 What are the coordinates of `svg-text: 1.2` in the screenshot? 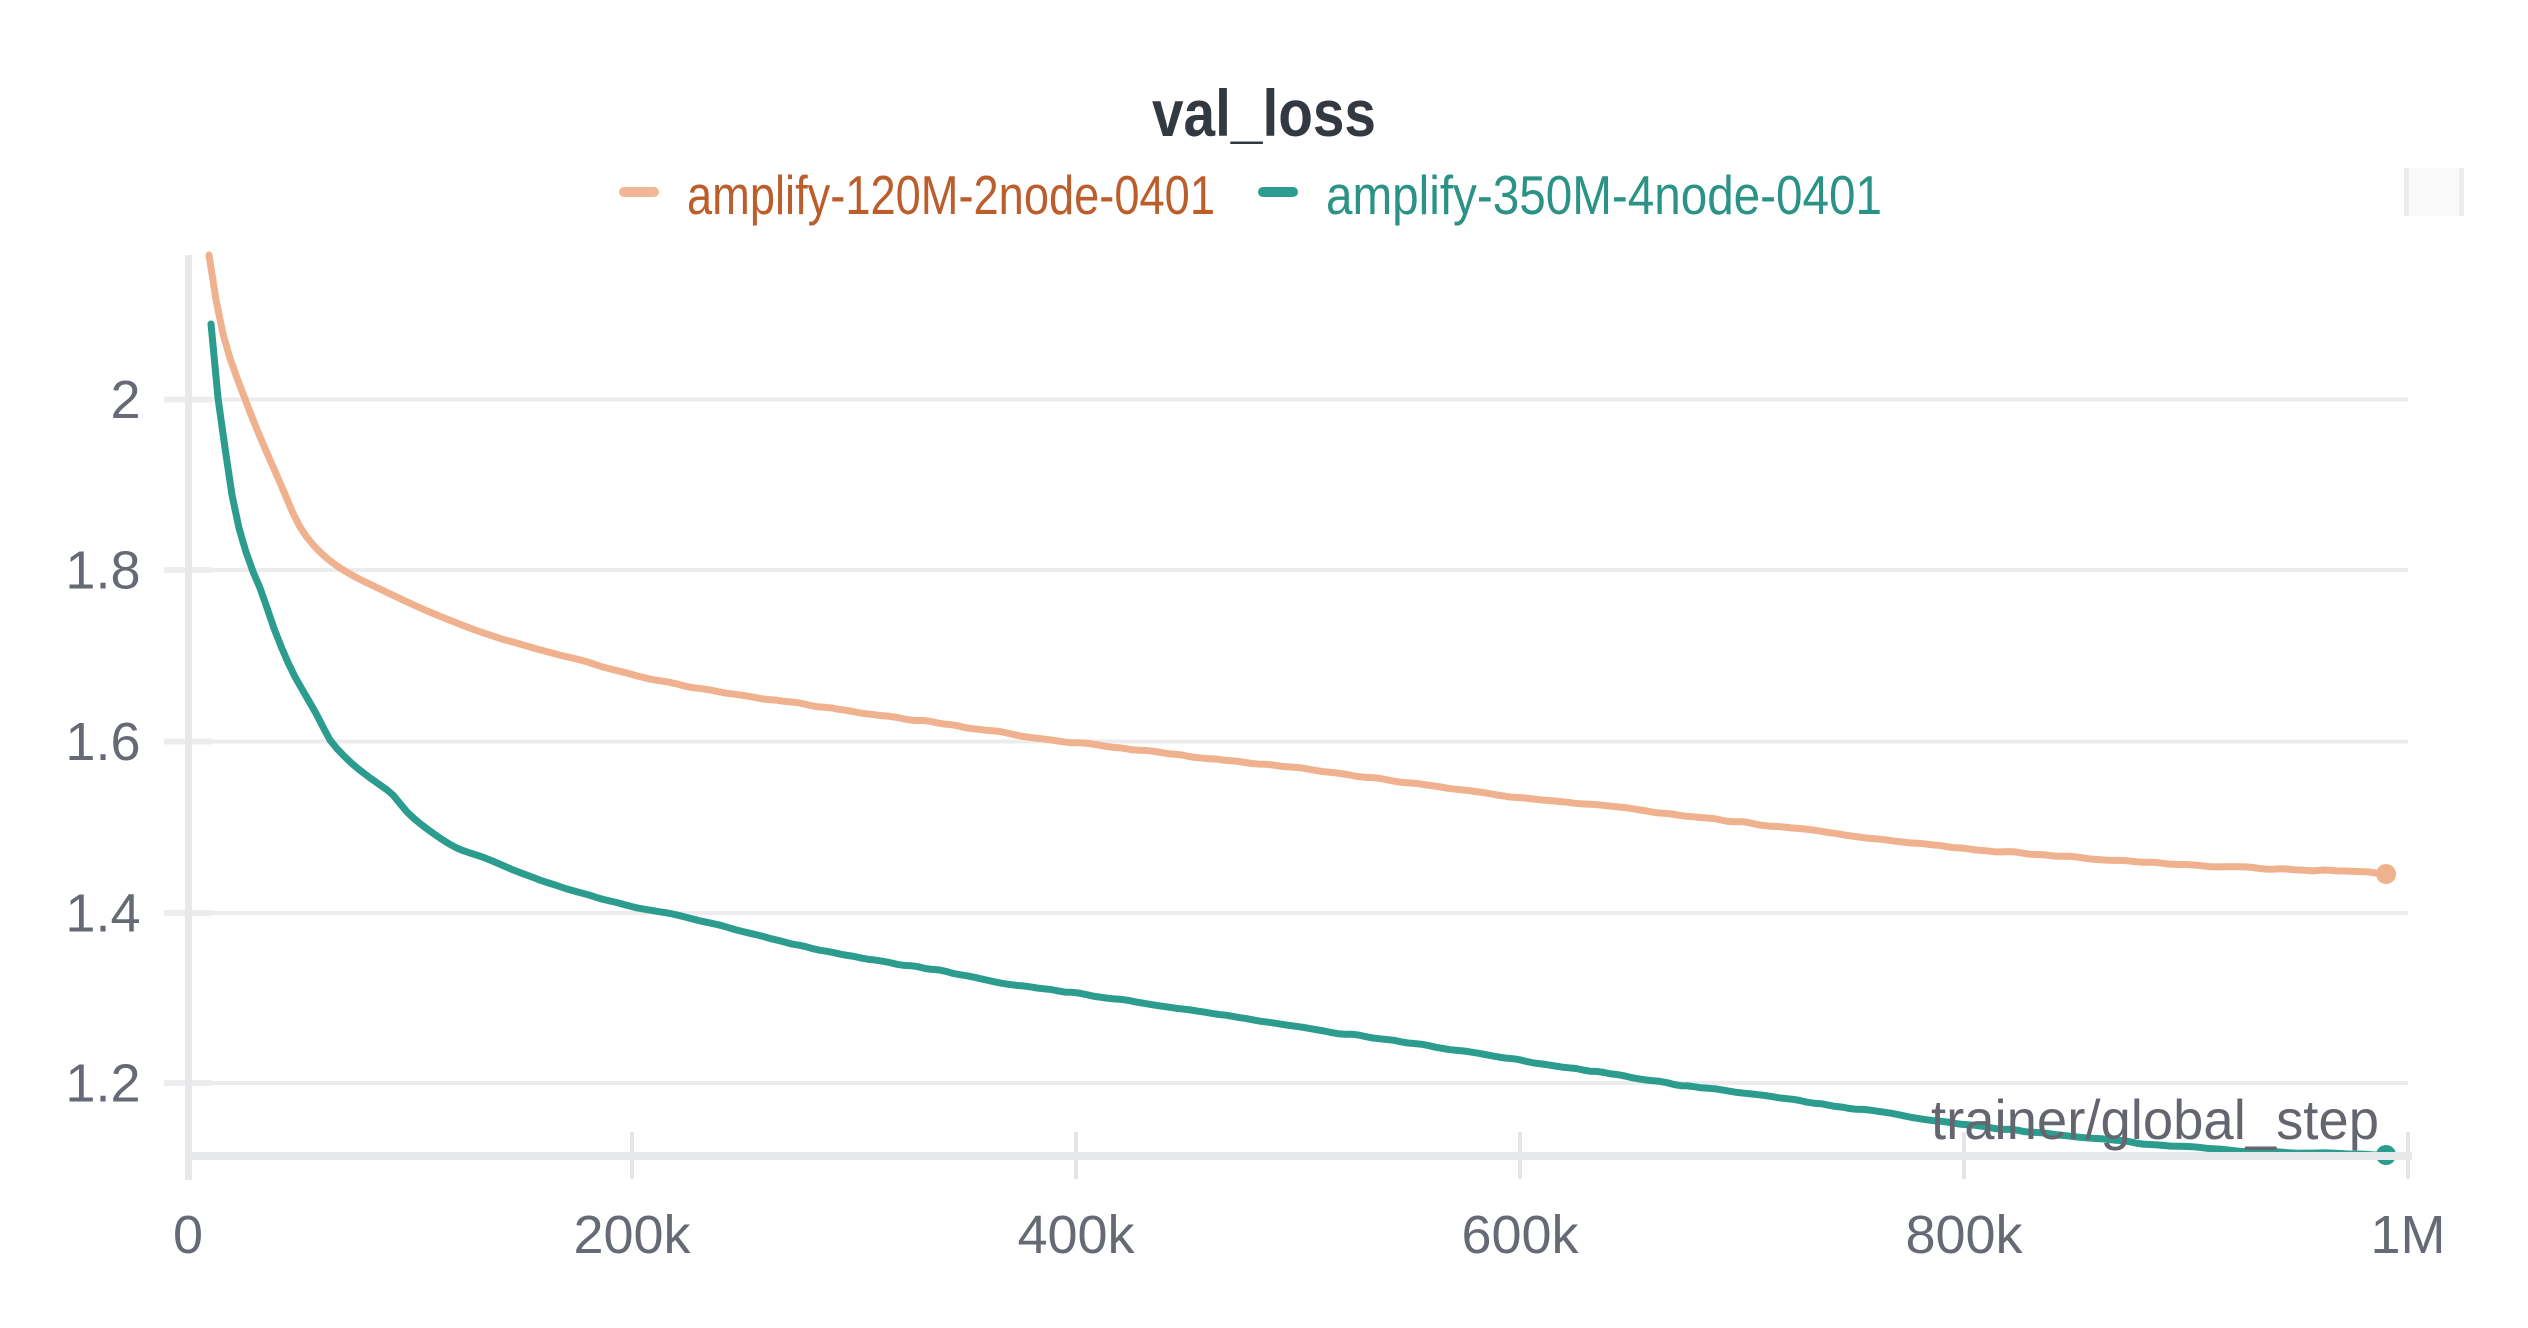 It's located at (102, 1084).